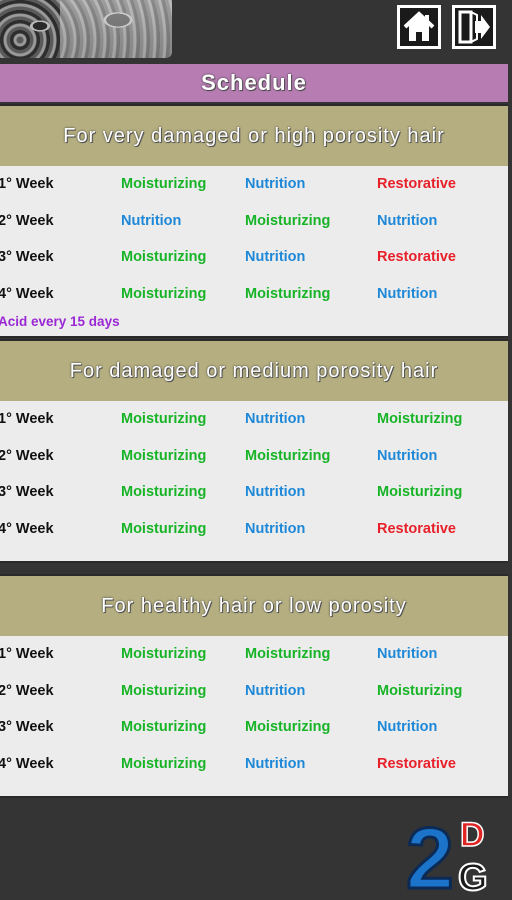 This screenshot has width=512, height=900. I want to click on logo-letter-2: 2, so click(430, 853).